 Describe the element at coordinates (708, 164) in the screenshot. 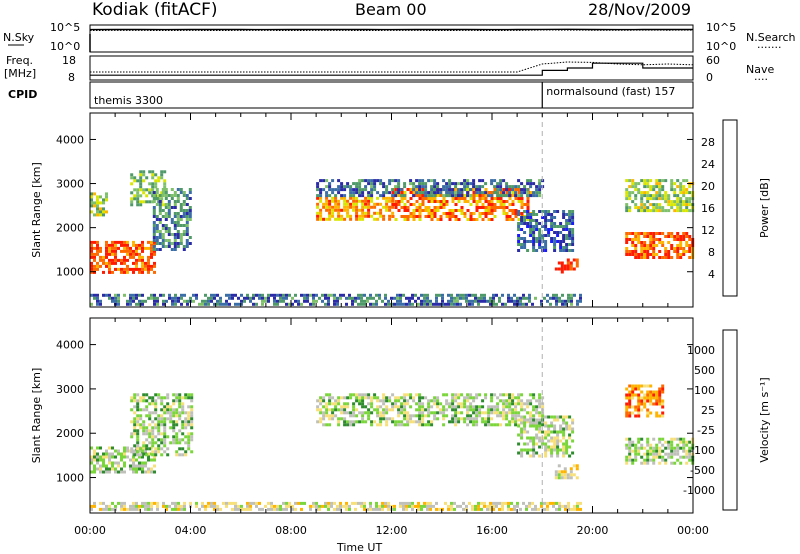

I see `colorbar-tick-label: 24` at that location.